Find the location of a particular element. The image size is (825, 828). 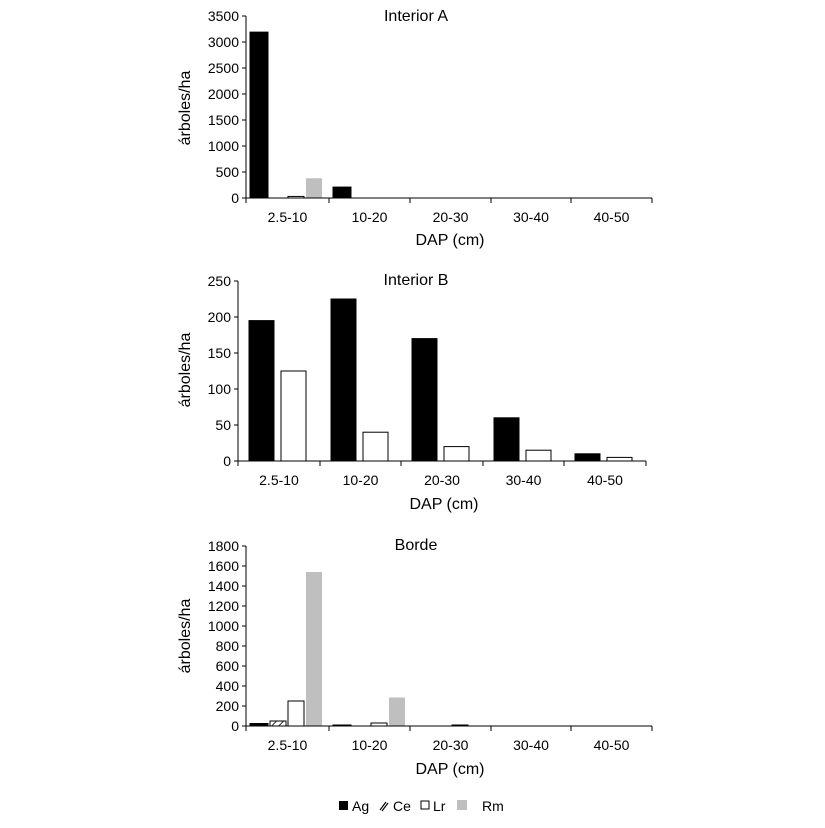

legend-swatch-rm is located at coordinates (462, 805).